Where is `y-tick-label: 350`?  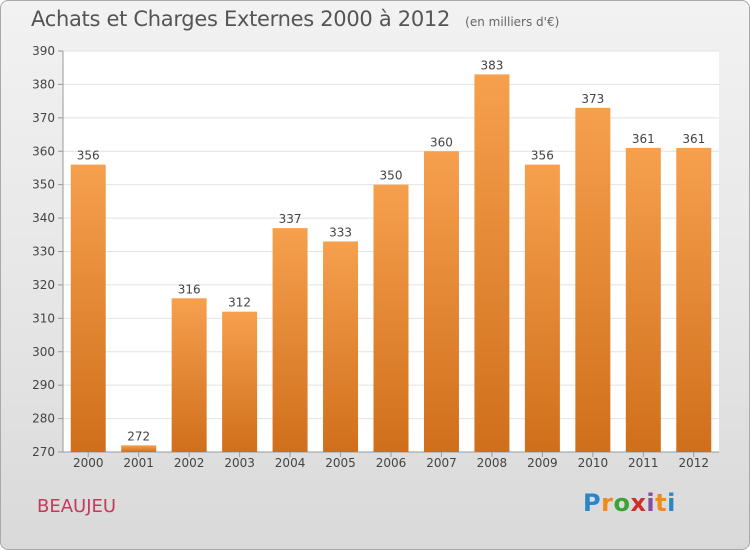 y-tick-label: 350 is located at coordinates (43, 185).